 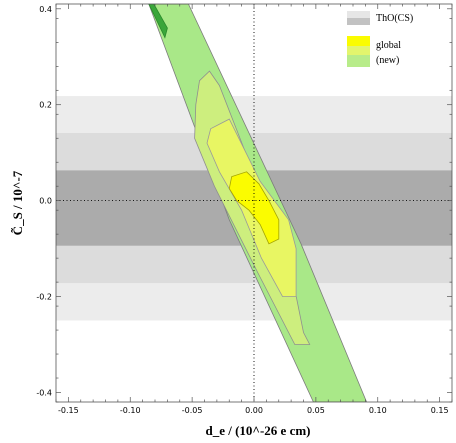 What do you see at coordinates (45, 105) in the screenshot?
I see `y-tick-label: 0.2` at bounding box center [45, 105].